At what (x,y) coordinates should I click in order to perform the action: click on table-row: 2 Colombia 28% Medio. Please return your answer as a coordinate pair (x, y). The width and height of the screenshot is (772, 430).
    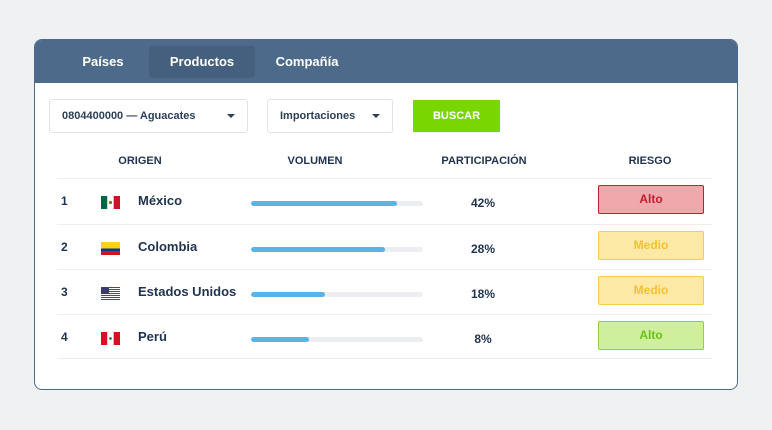
    Looking at the image, I should click on (384, 246).